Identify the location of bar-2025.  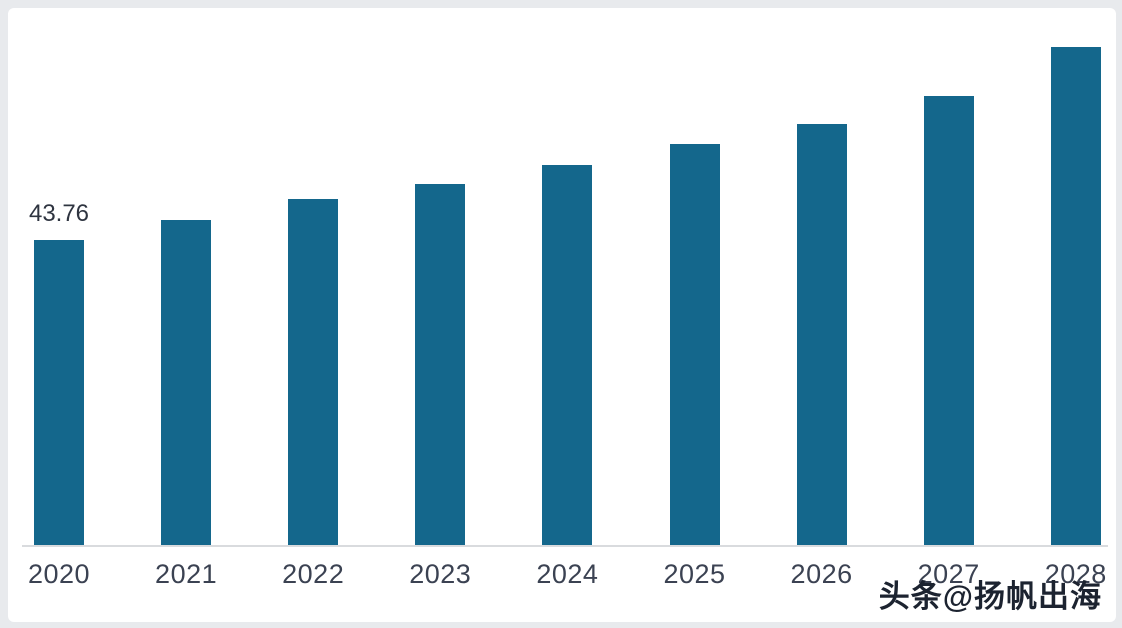
(694, 344).